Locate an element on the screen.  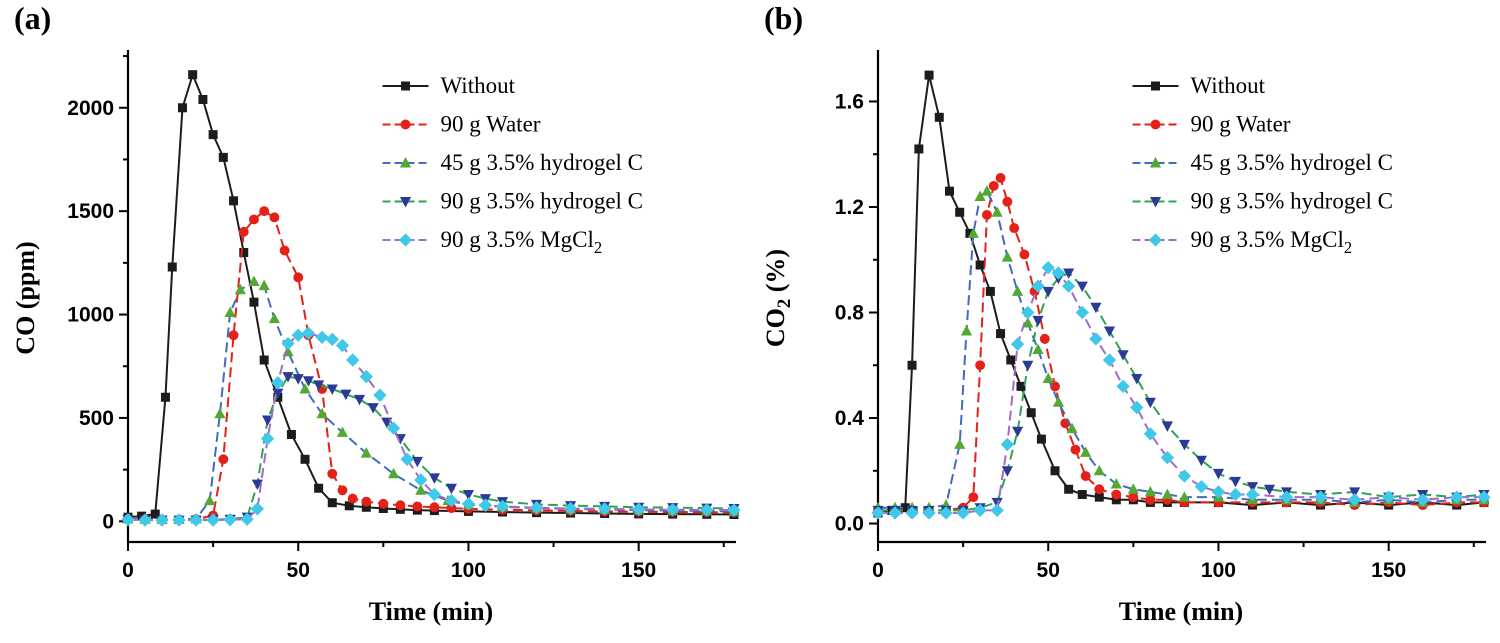
series-hydrogel90-line is located at coordinates (431, 448).